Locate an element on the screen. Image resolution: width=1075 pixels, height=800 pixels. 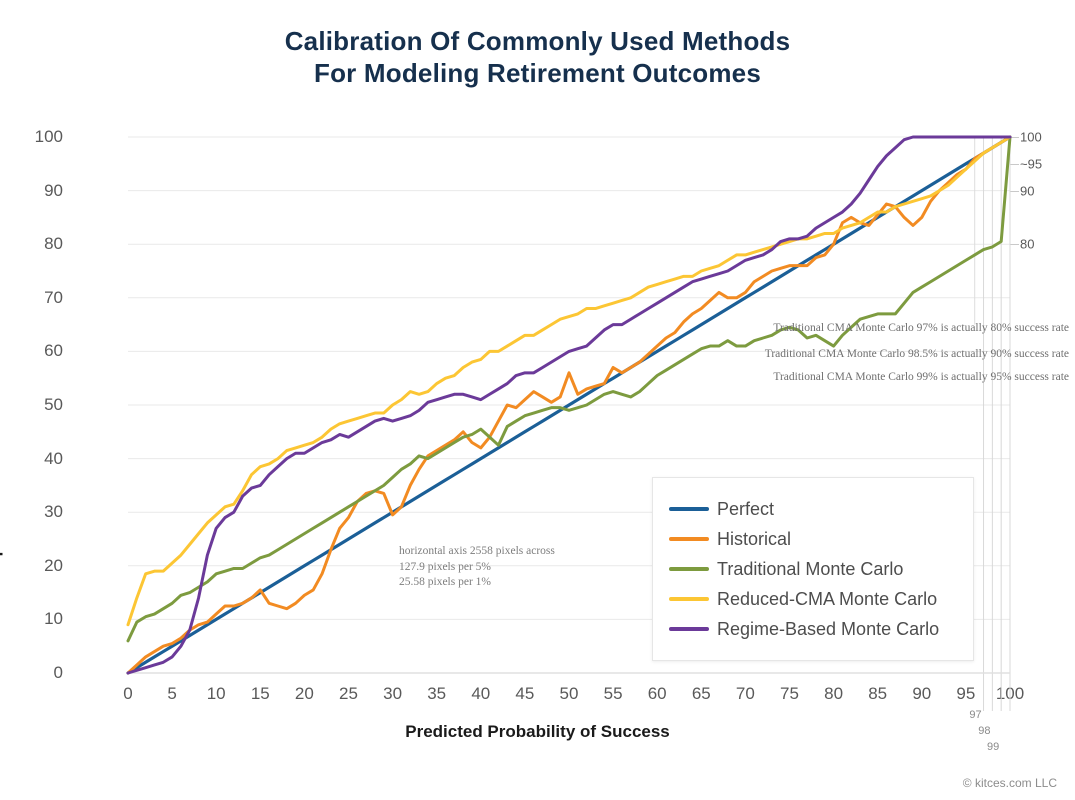
legend-item-regime-based-monte-carlo: Regime-Based Monte Carlo is located at coordinates (814, 629).